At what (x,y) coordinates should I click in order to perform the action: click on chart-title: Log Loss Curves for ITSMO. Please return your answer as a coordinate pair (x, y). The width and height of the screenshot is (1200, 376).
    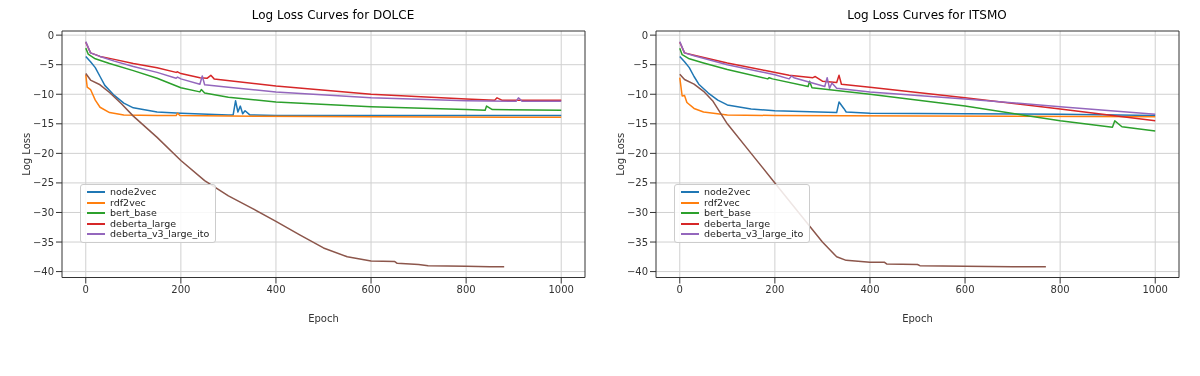
    Looking at the image, I should click on (927, 16).